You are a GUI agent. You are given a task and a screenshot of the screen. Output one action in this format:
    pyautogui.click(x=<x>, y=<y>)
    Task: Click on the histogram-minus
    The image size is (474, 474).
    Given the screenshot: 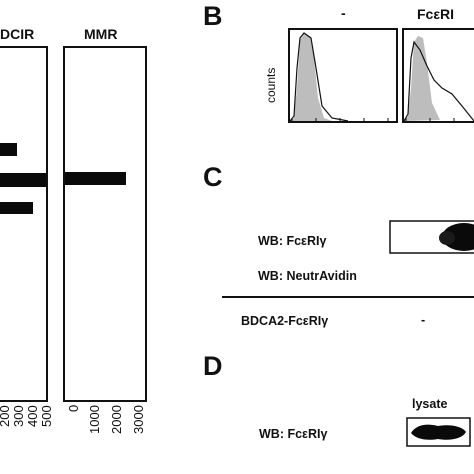 What is the action you would take?
    pyautogui.click(x=343, y=75)
    